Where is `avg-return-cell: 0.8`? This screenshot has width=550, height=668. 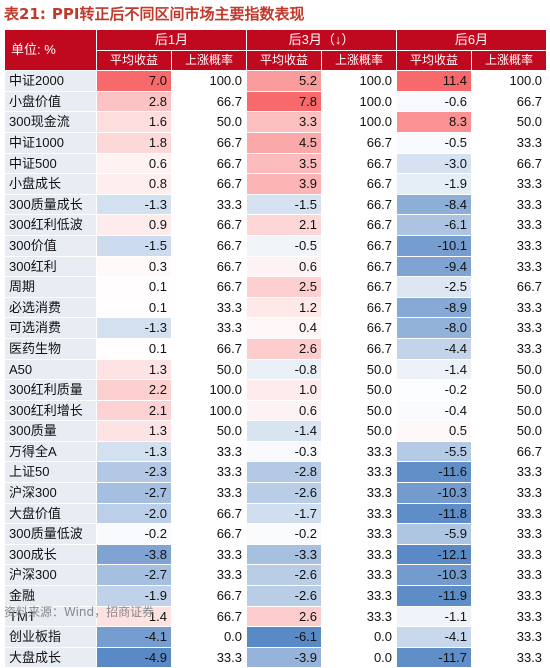 avg-return-cell: 0.8 is located at coordinates (134, 184).